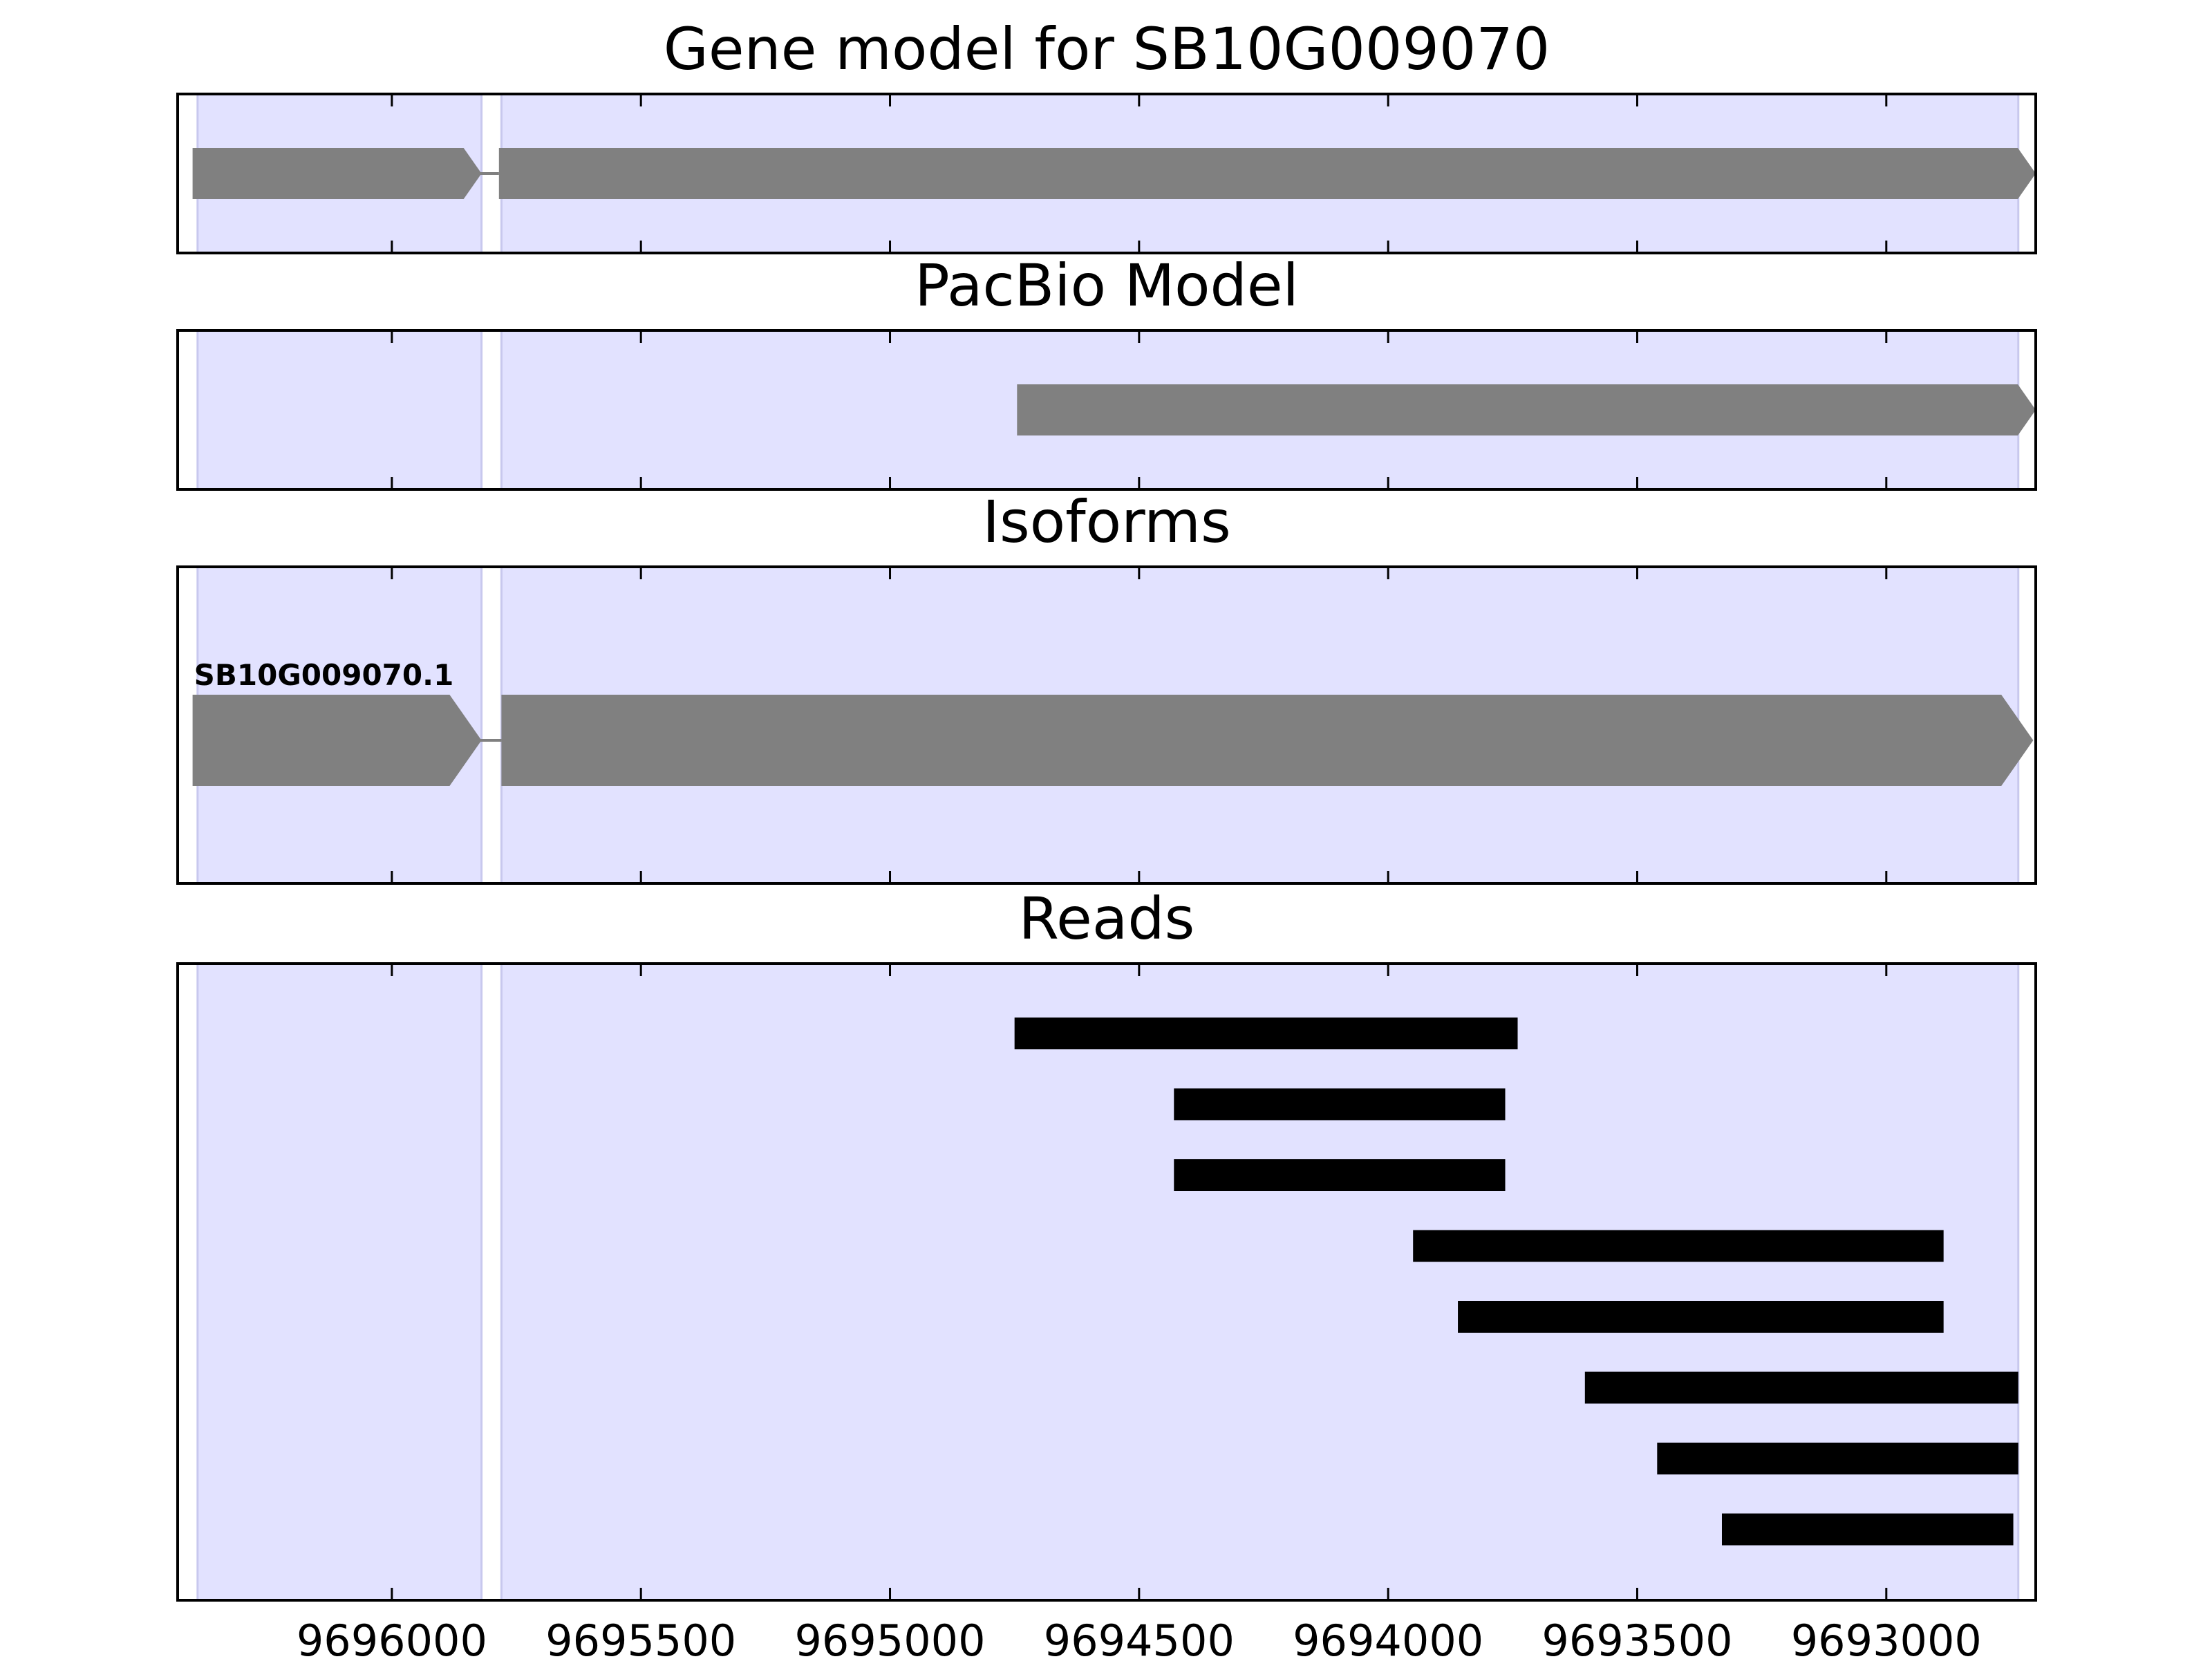 The width and height of the screenshot is (2212, 1659). I want to click on pacbio-frame, so click(1106, 410).